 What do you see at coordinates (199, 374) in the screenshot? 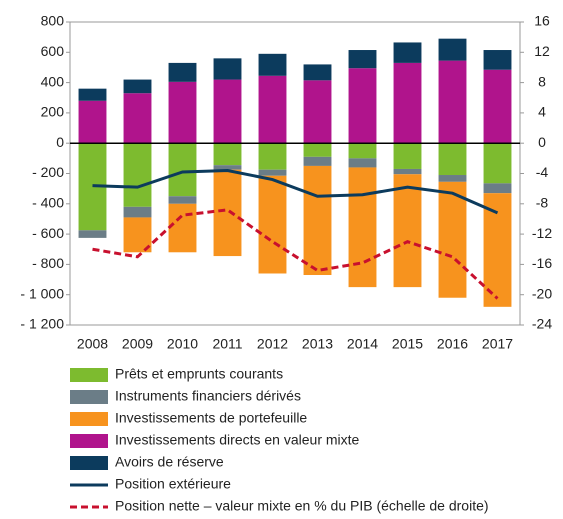
I see `legend-label: Prêts et emprunts courants` at bounding box center [199, 374].